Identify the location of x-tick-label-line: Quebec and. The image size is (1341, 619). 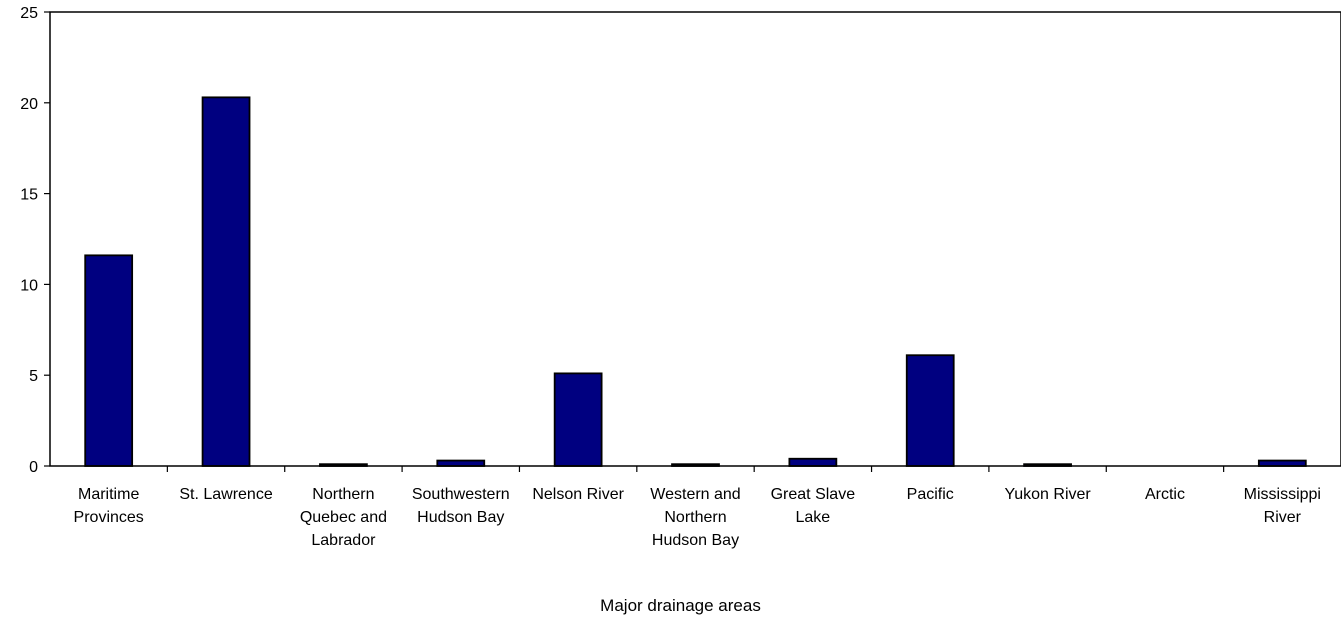
(343, 517).